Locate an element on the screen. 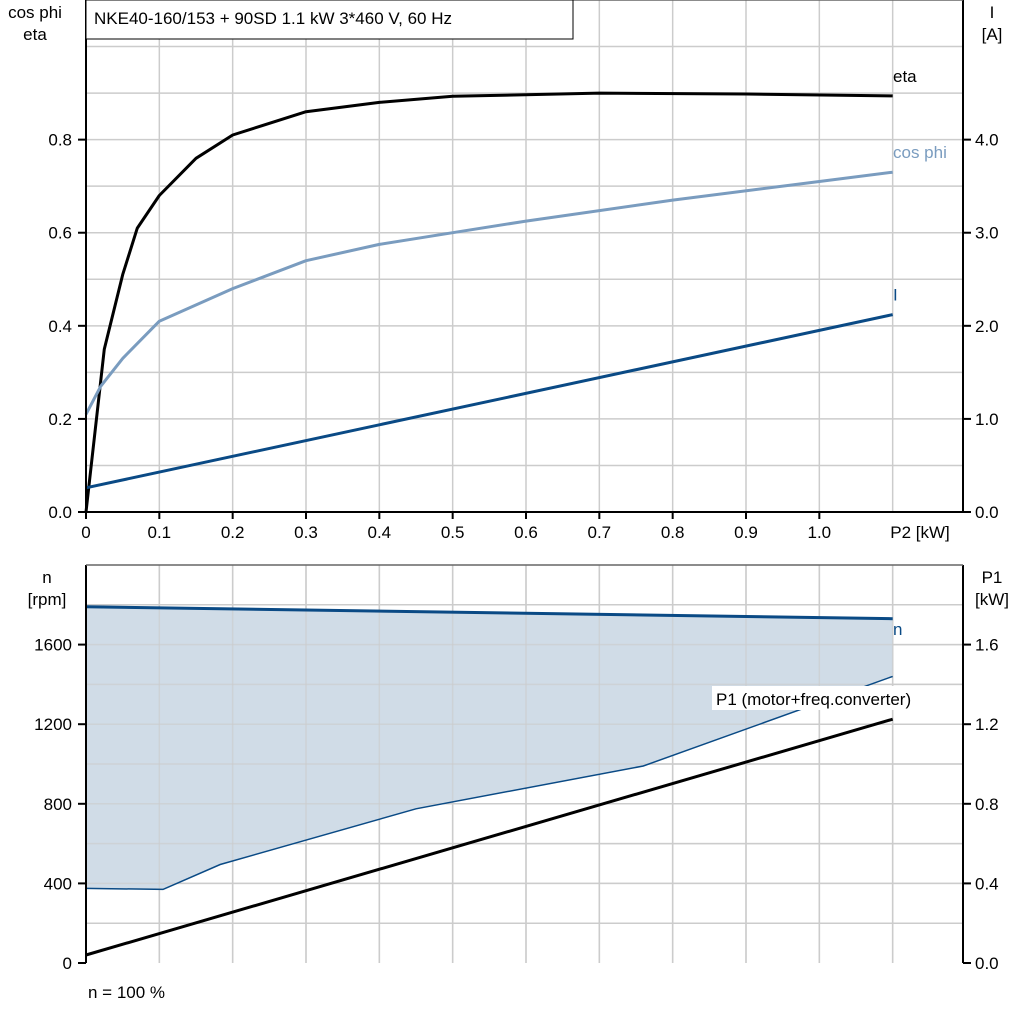 This screenshot has width=1024, height=1029. x-tick-label: 0.9 is located at coordinates (746, 532).